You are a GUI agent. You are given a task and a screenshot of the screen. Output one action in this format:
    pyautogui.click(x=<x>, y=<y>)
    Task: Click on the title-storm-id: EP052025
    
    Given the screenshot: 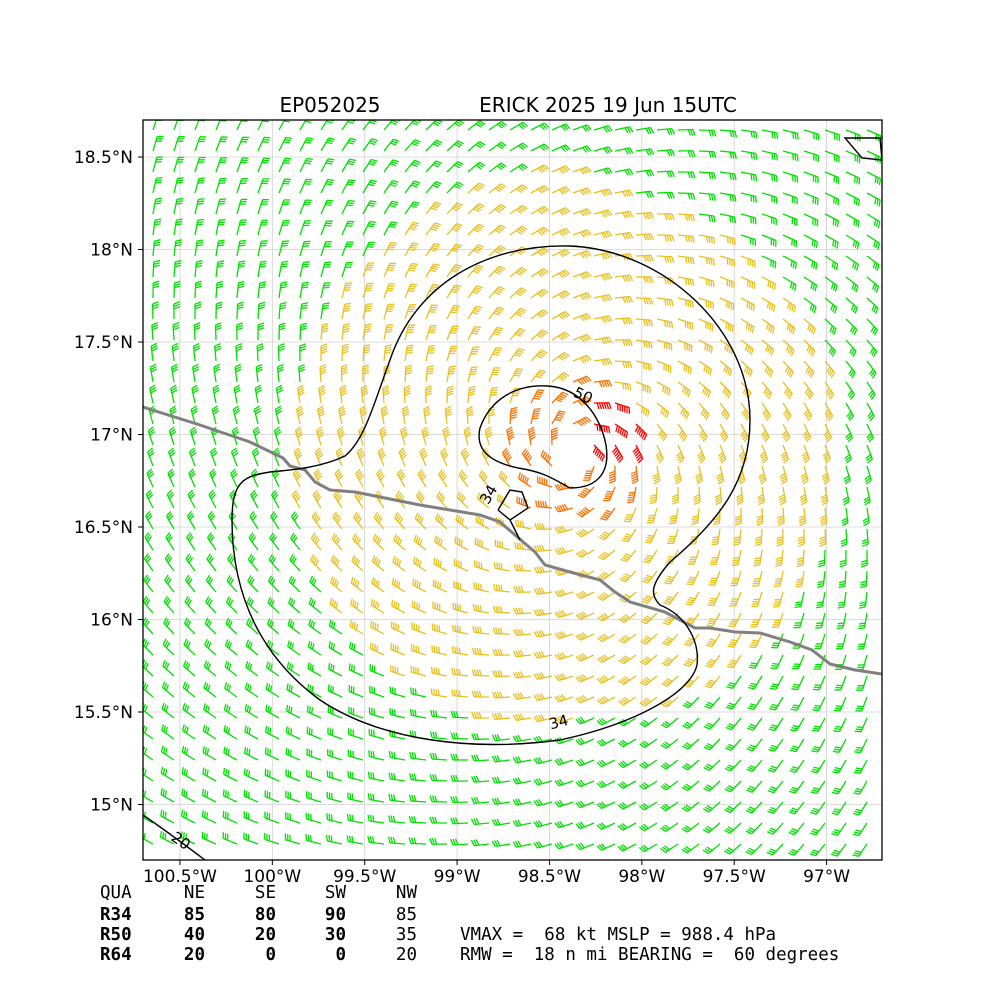 What is the action you would take?
    pyautogui.click(x=329, y=105)
    